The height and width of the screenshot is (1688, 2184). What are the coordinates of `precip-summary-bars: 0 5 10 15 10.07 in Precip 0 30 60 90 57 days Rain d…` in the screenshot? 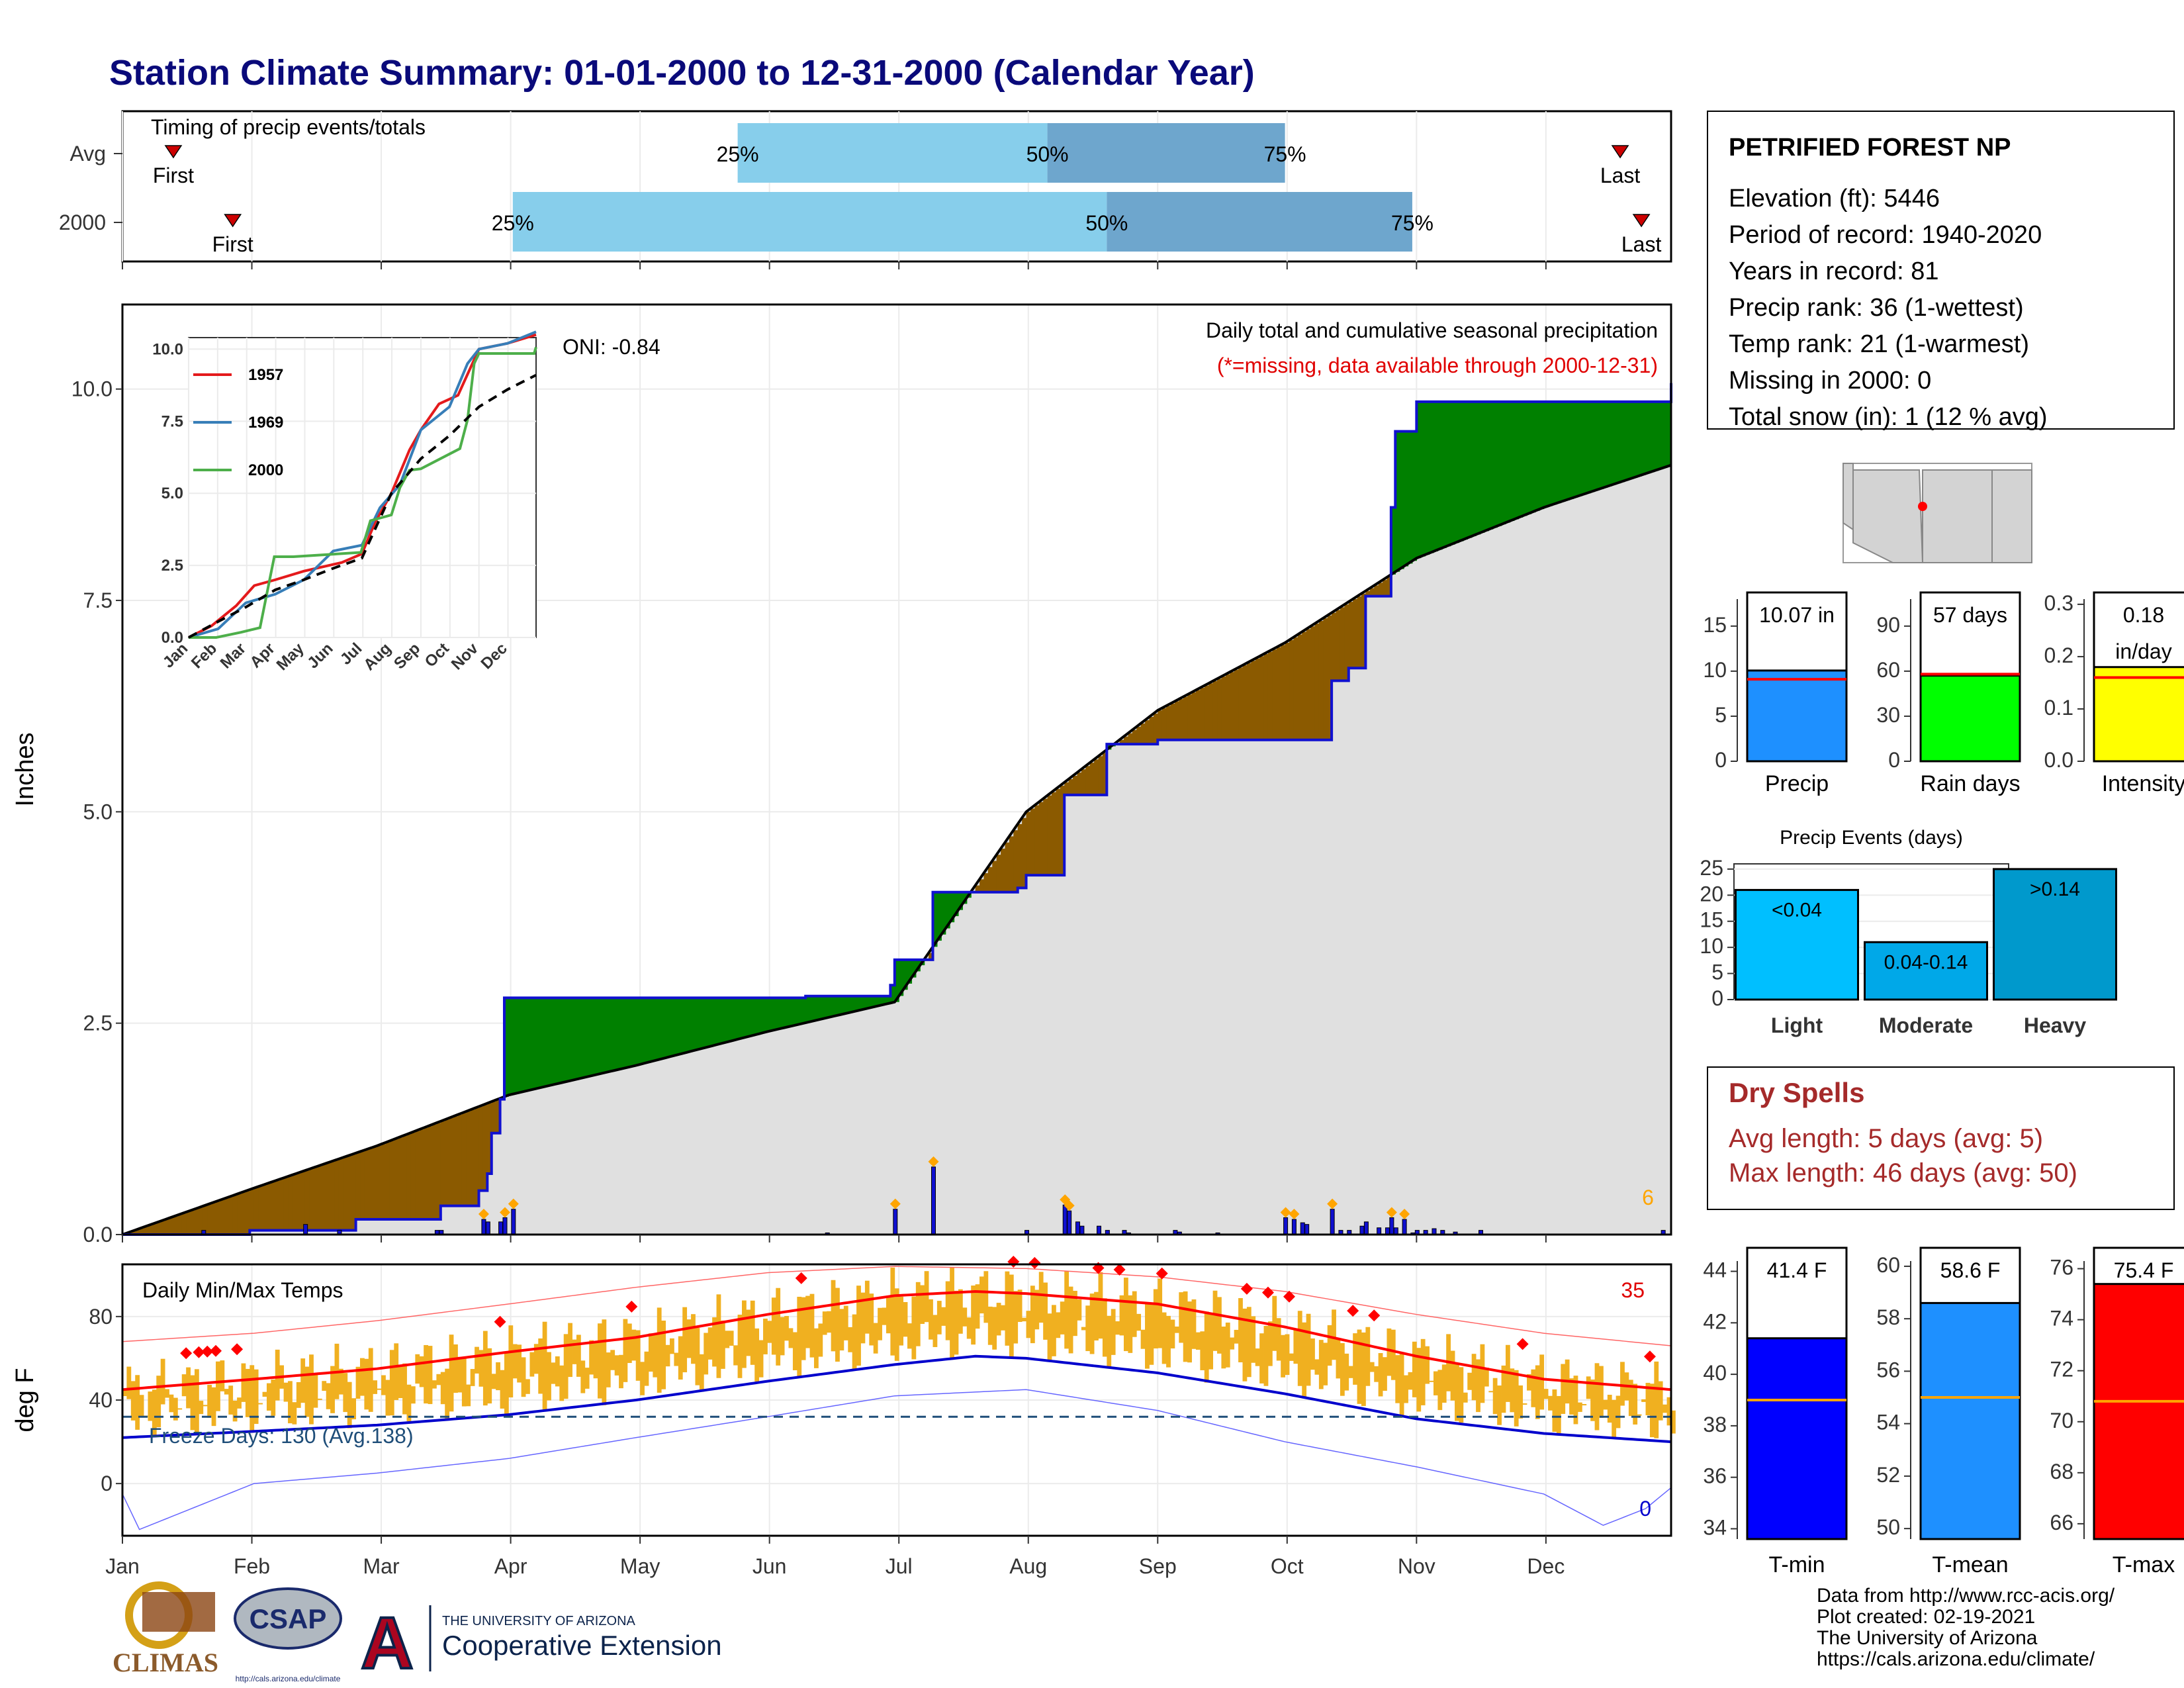 It's located at (1943, 693).